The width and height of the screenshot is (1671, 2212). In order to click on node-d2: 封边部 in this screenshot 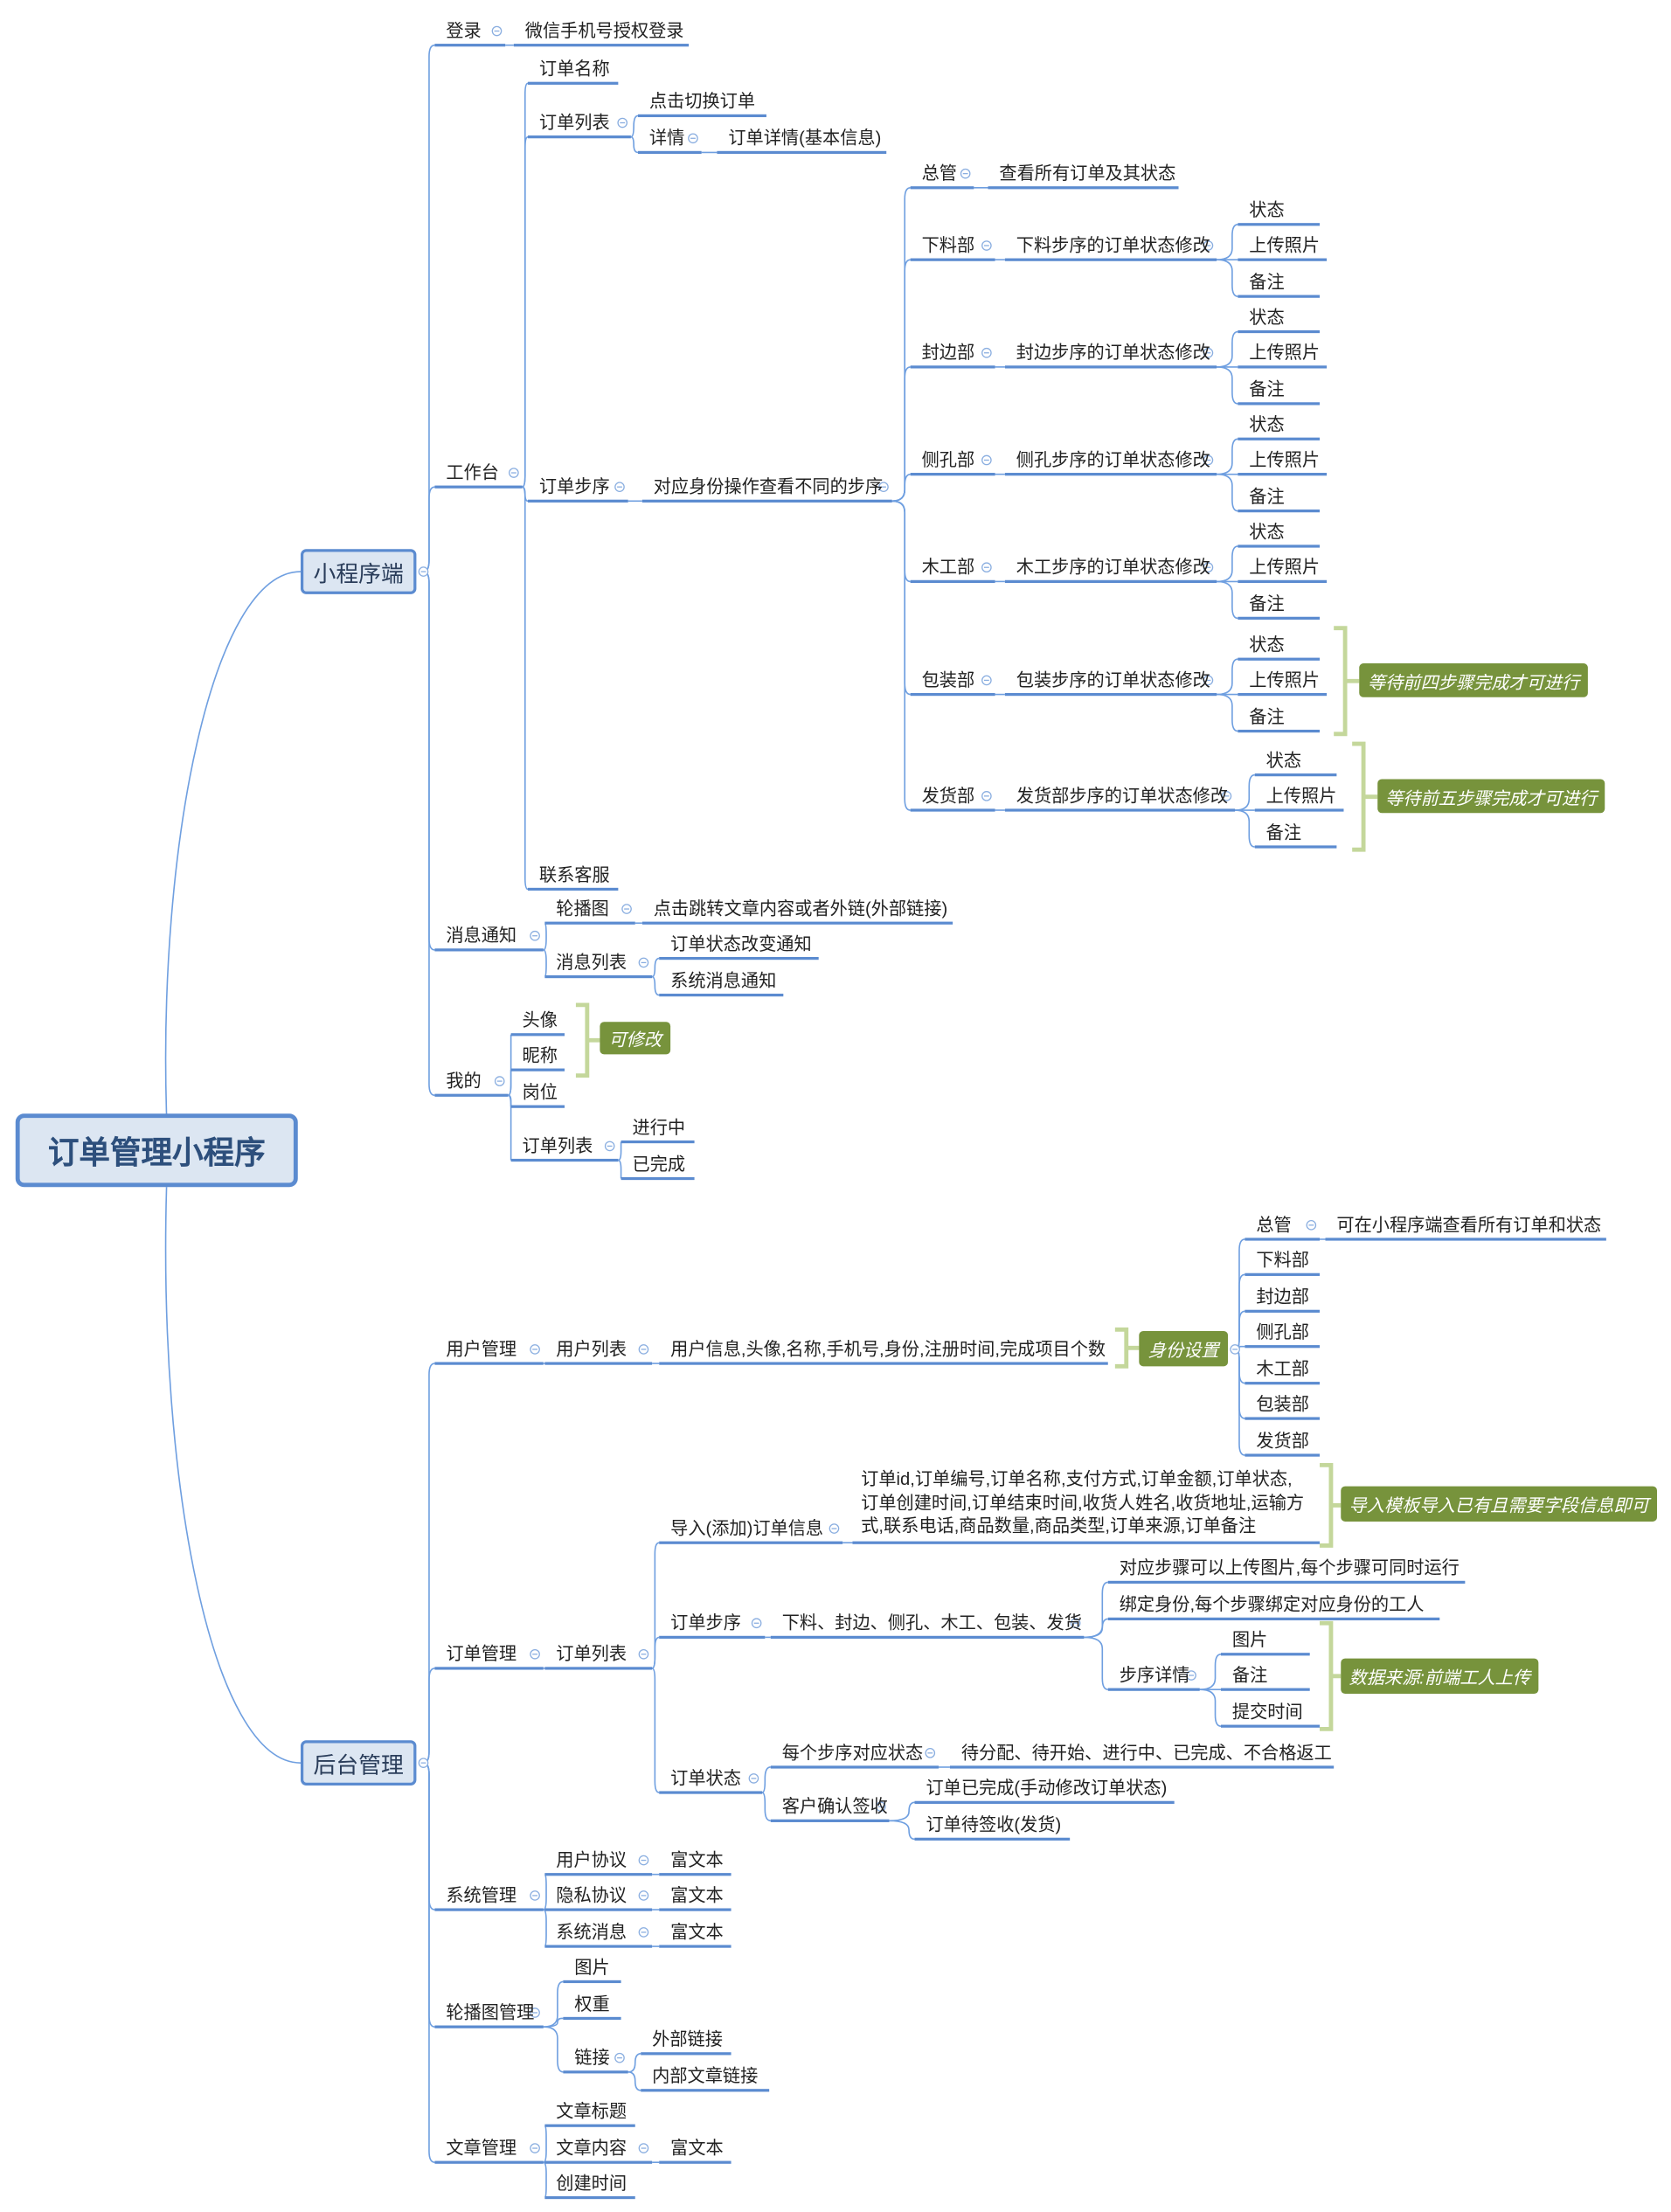, I will do `click(952, 355)`.